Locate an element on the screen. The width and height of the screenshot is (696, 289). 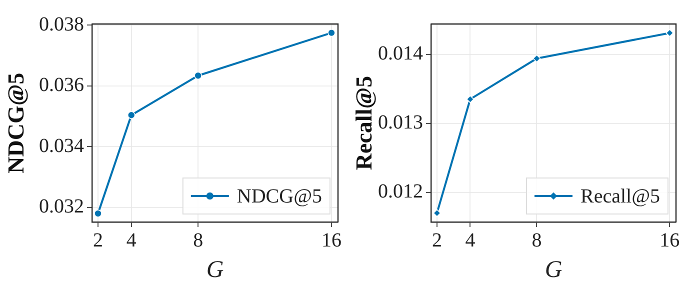
legend-label: Recall@5 is located at coordinates (620, 196).